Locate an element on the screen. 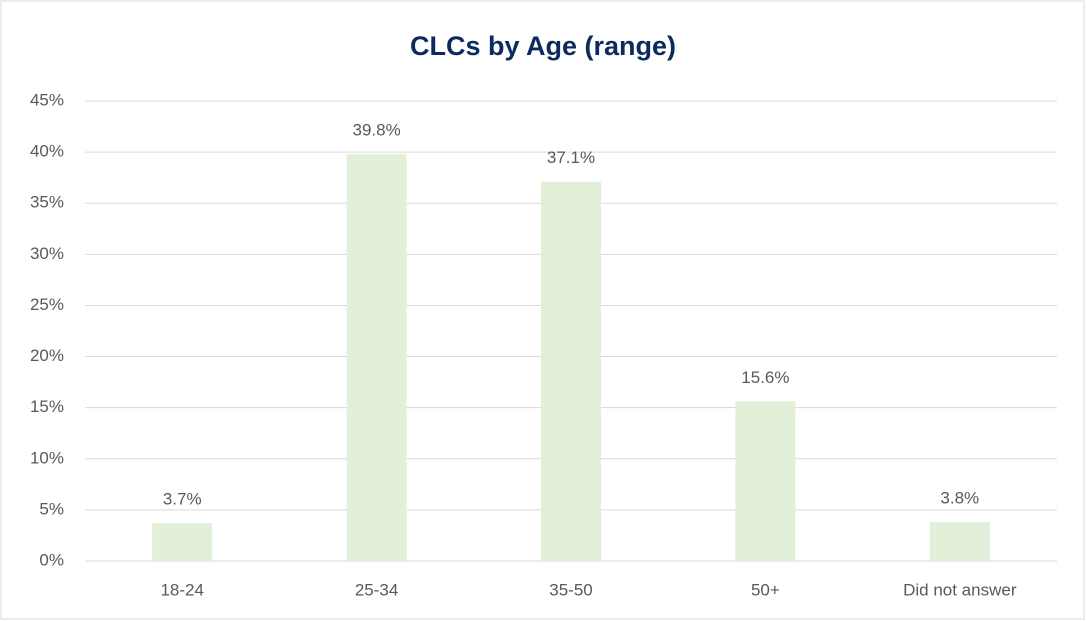 The height and width of the screenshot is (621, 1086). y-tick-label: 40% is located at coordinates (47, 151).